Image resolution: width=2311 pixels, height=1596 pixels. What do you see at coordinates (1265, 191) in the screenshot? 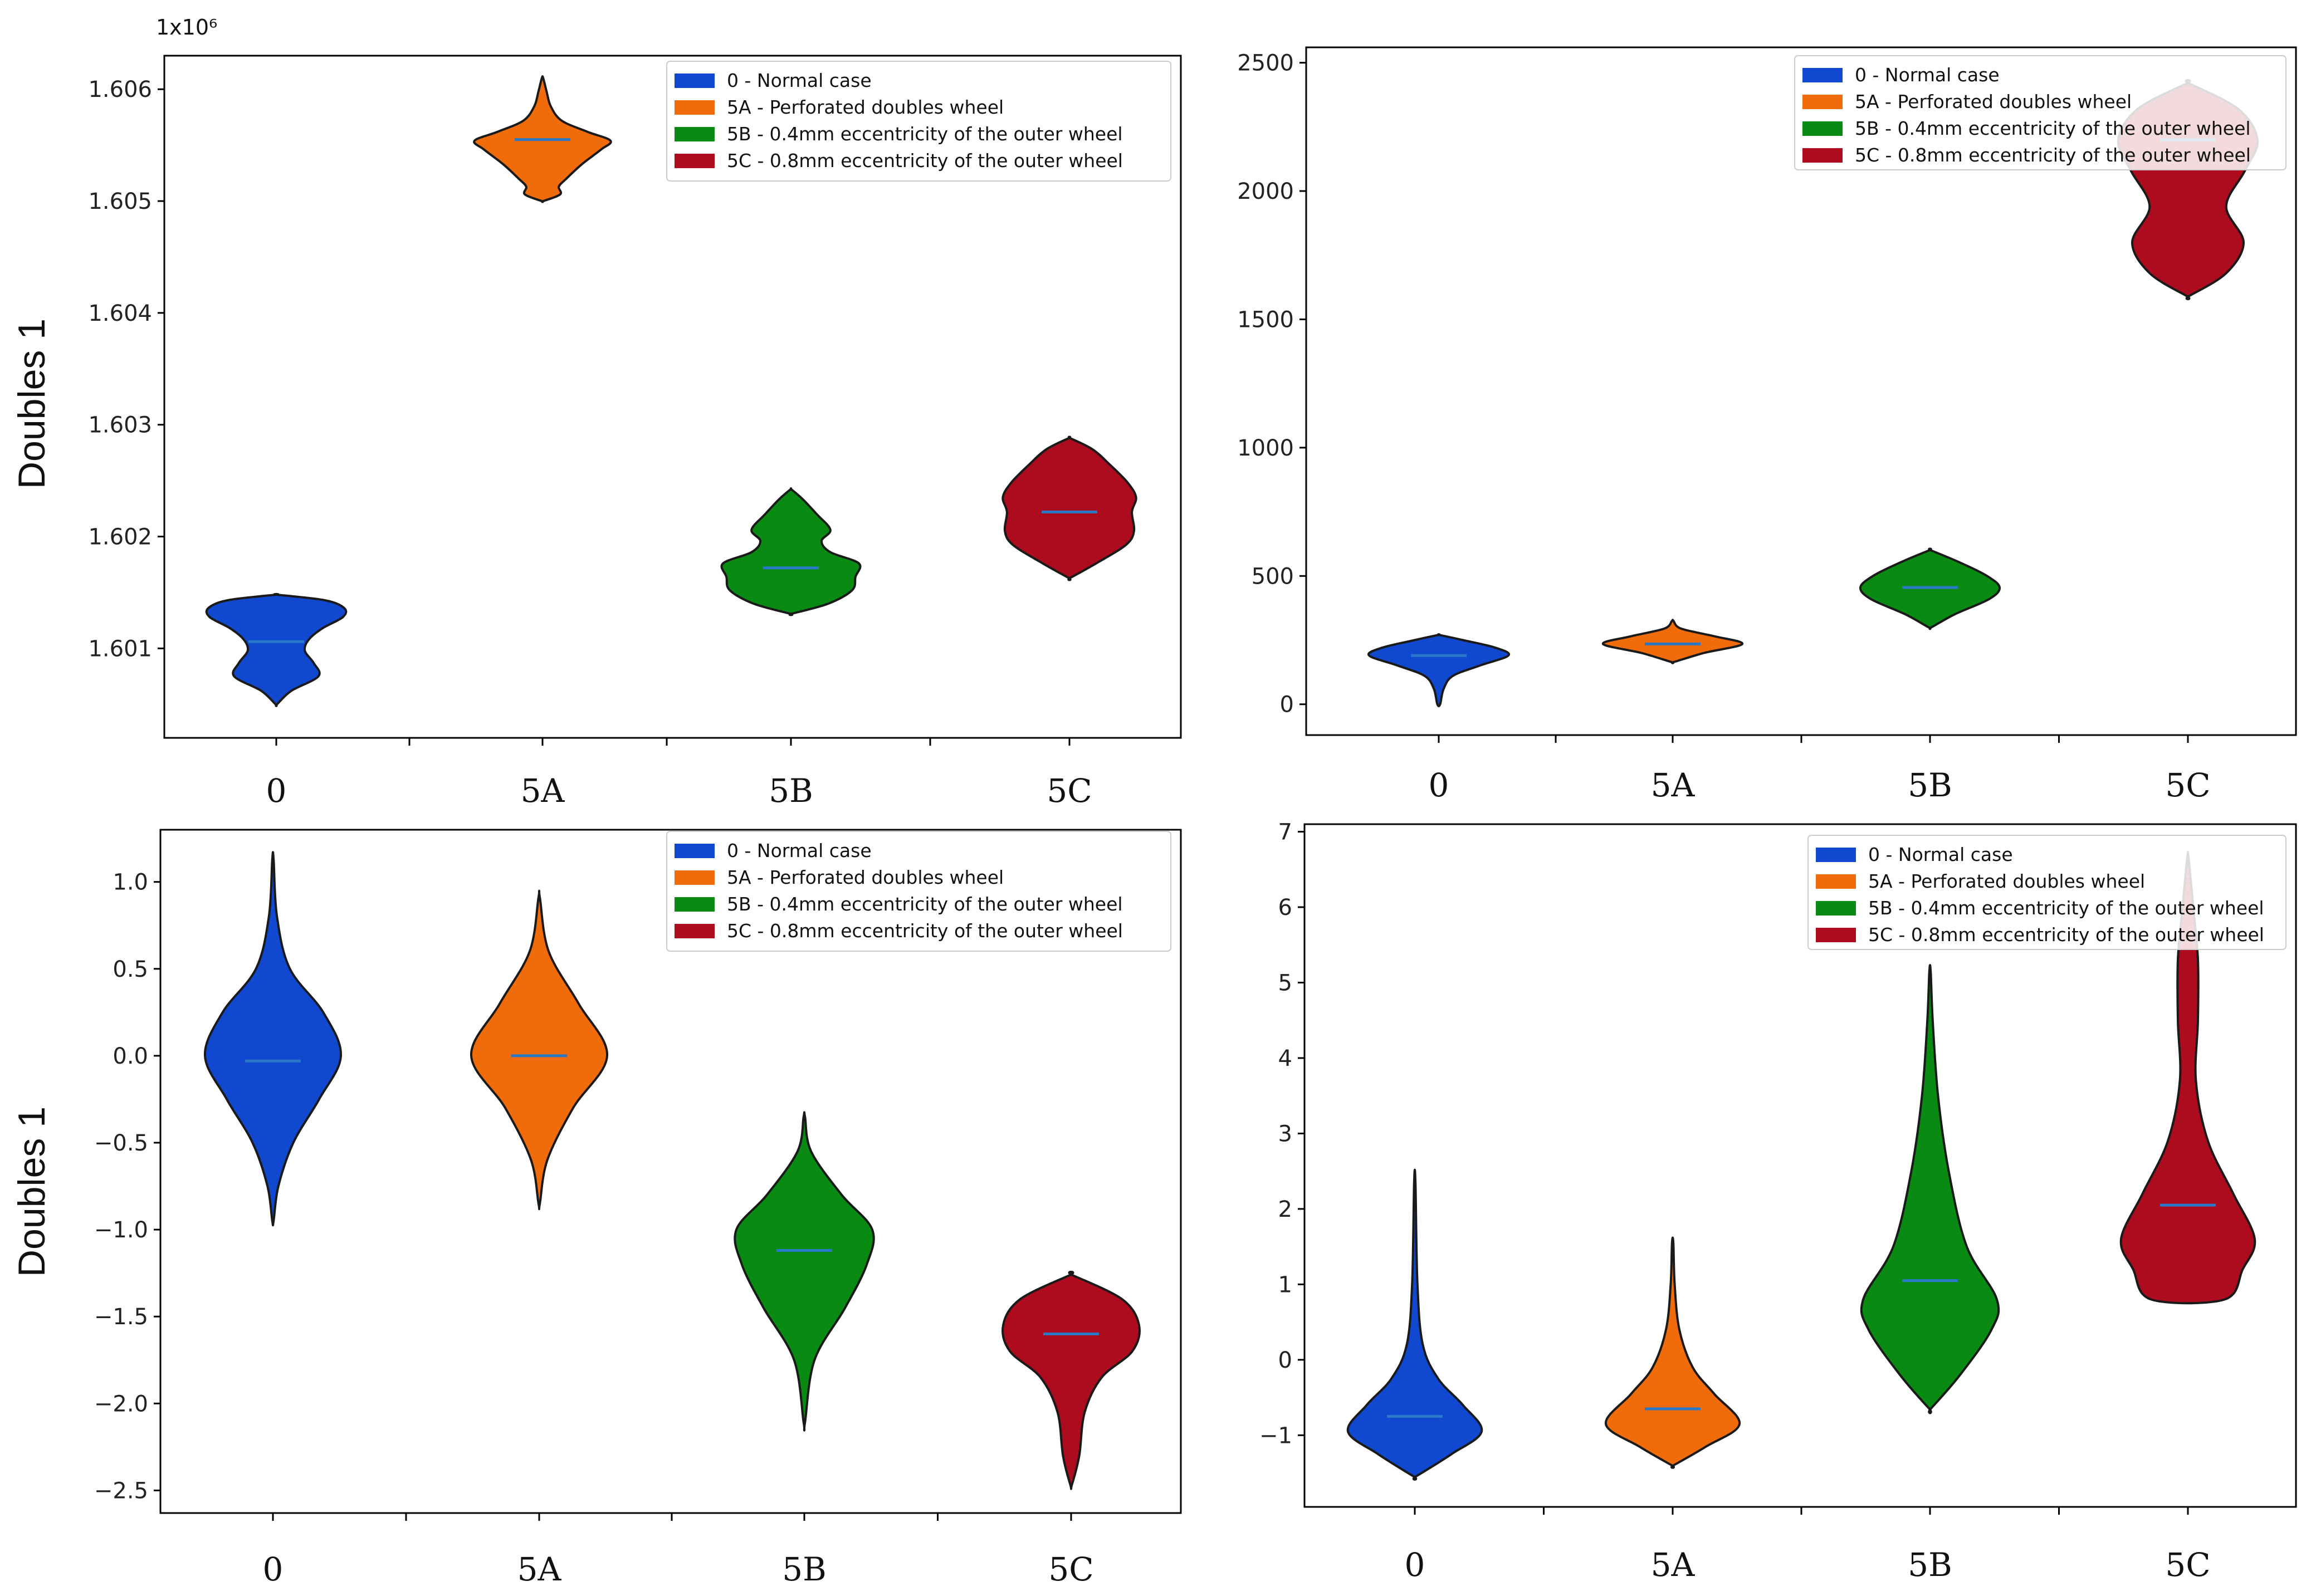
I see `top-right-ytick-label: 2000` at bounding box center [1265, 191].